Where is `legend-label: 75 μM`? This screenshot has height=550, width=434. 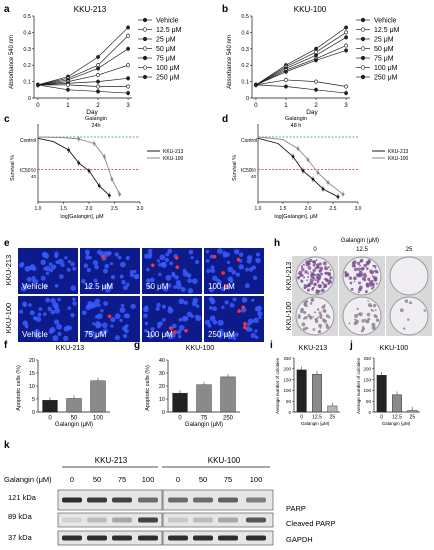
legend-label: 75 μM is located at coordinates (384, 59).